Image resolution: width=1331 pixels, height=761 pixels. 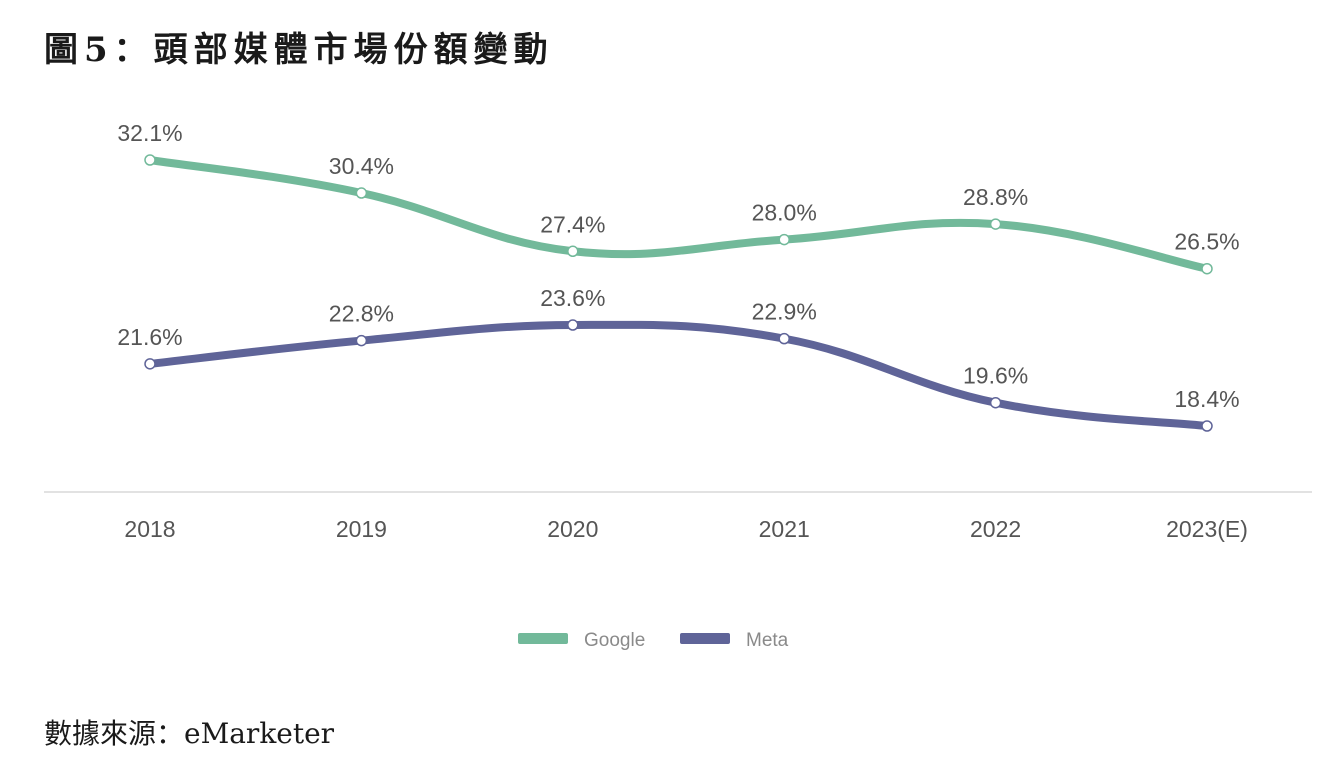 What do you see at coordinates (361, 193) in the screenshot?
I see `google-point-2019` at bounding box center [361, 193].